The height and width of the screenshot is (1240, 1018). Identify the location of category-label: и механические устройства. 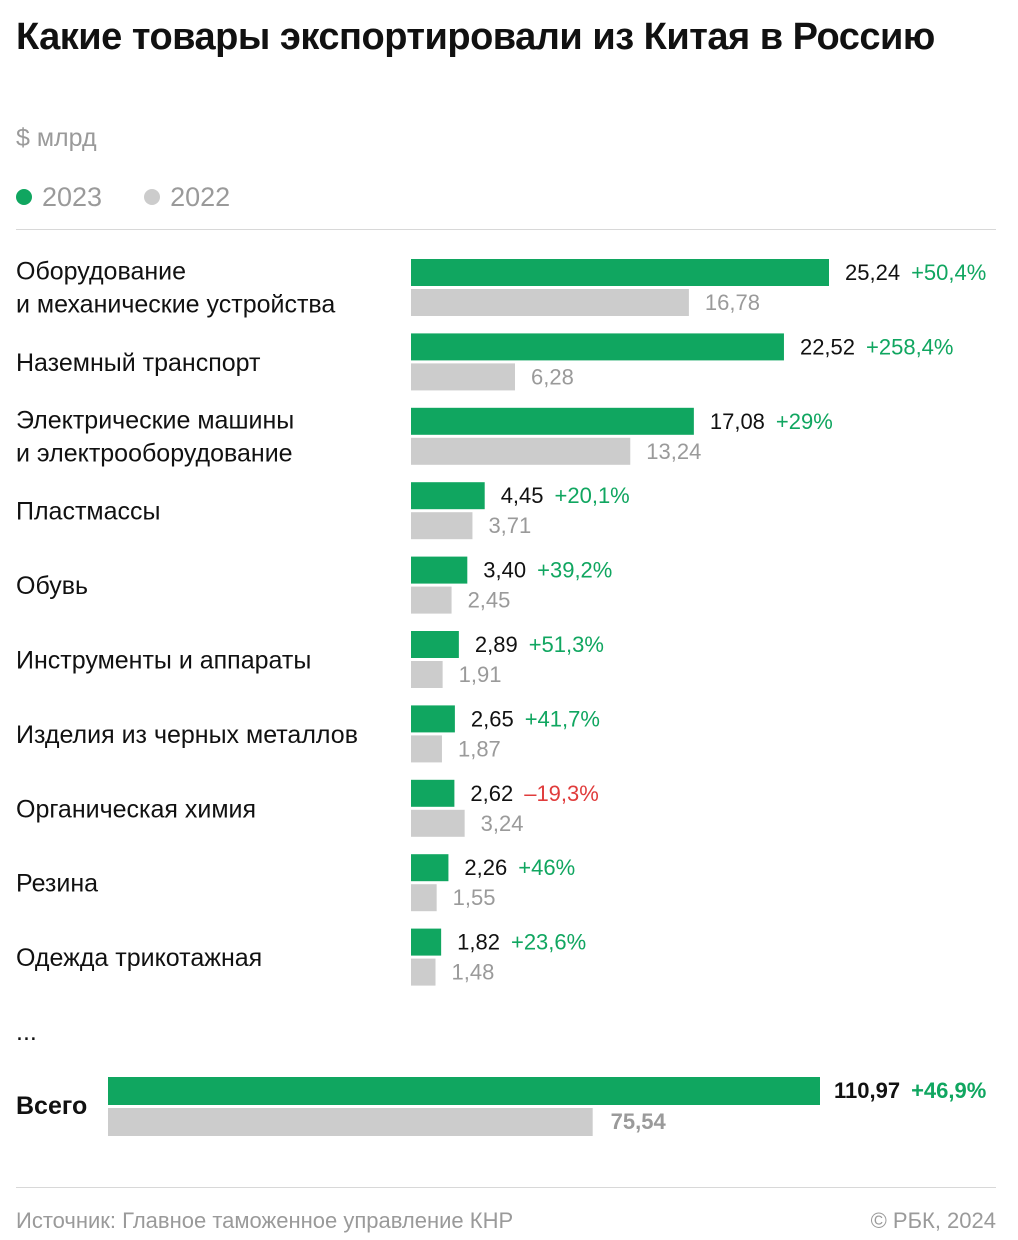
(175, 305).